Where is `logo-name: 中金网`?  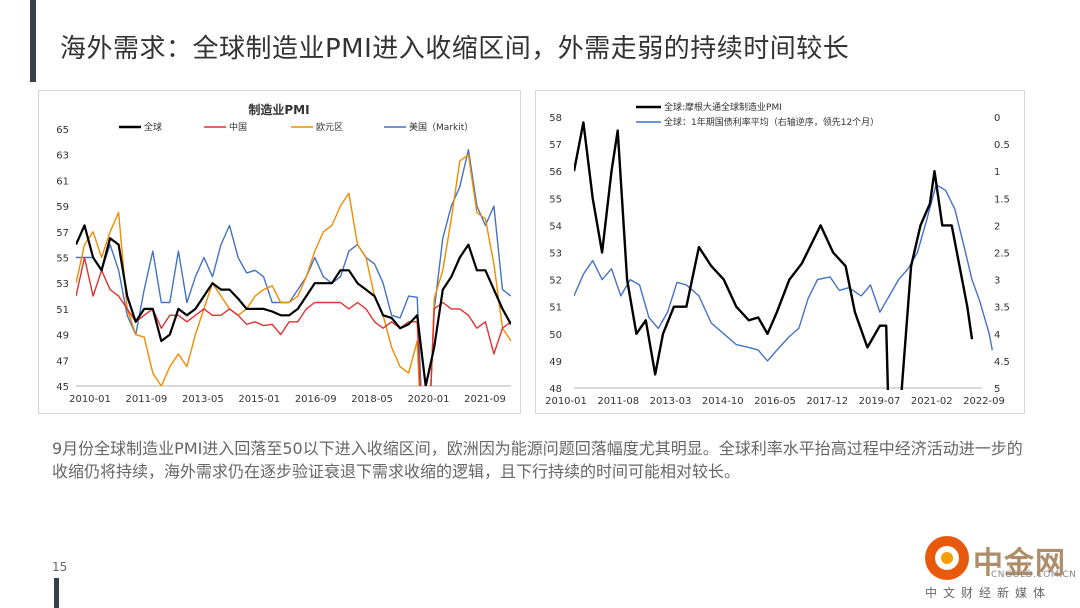 logo-name: 中金网 is located at coordinates (1019, 563).